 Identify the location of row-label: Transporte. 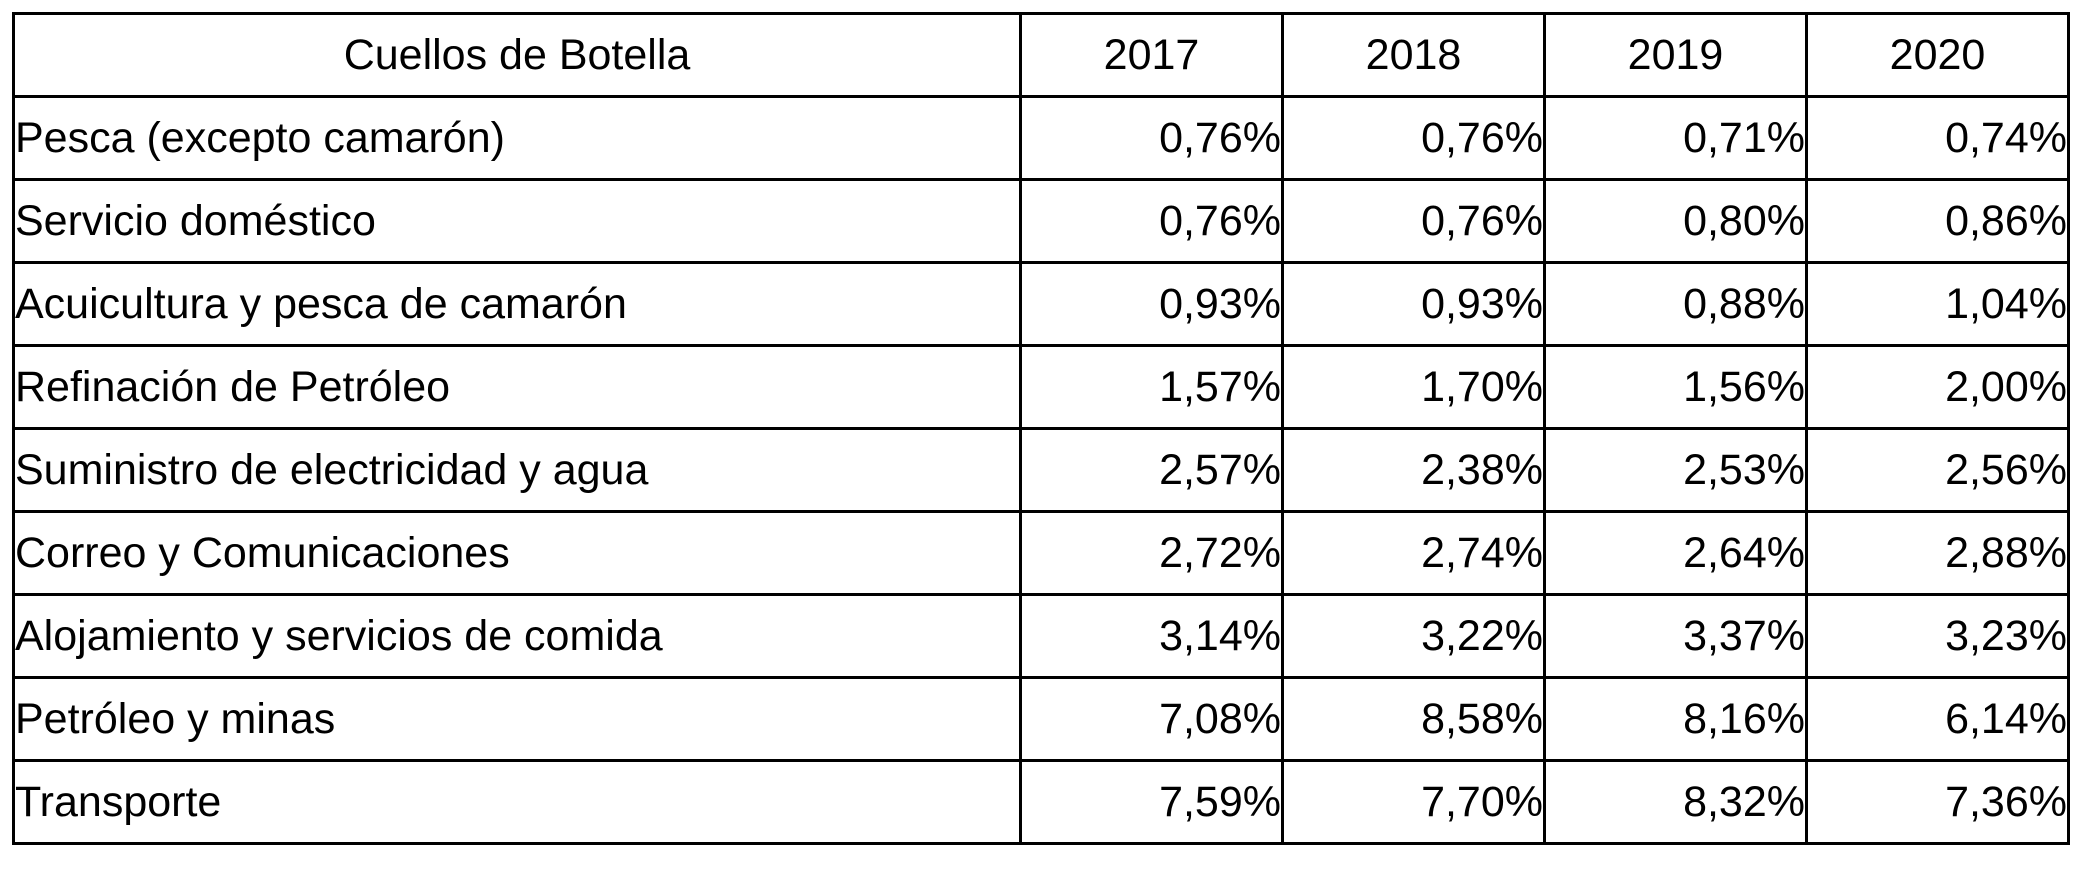
(517, 802).